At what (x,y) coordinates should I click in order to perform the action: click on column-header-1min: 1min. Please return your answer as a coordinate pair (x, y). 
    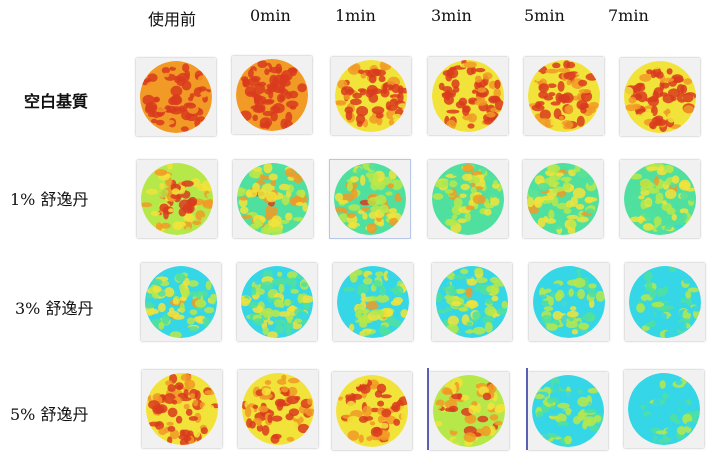
    Looking at the image, I should click on (355, 15).